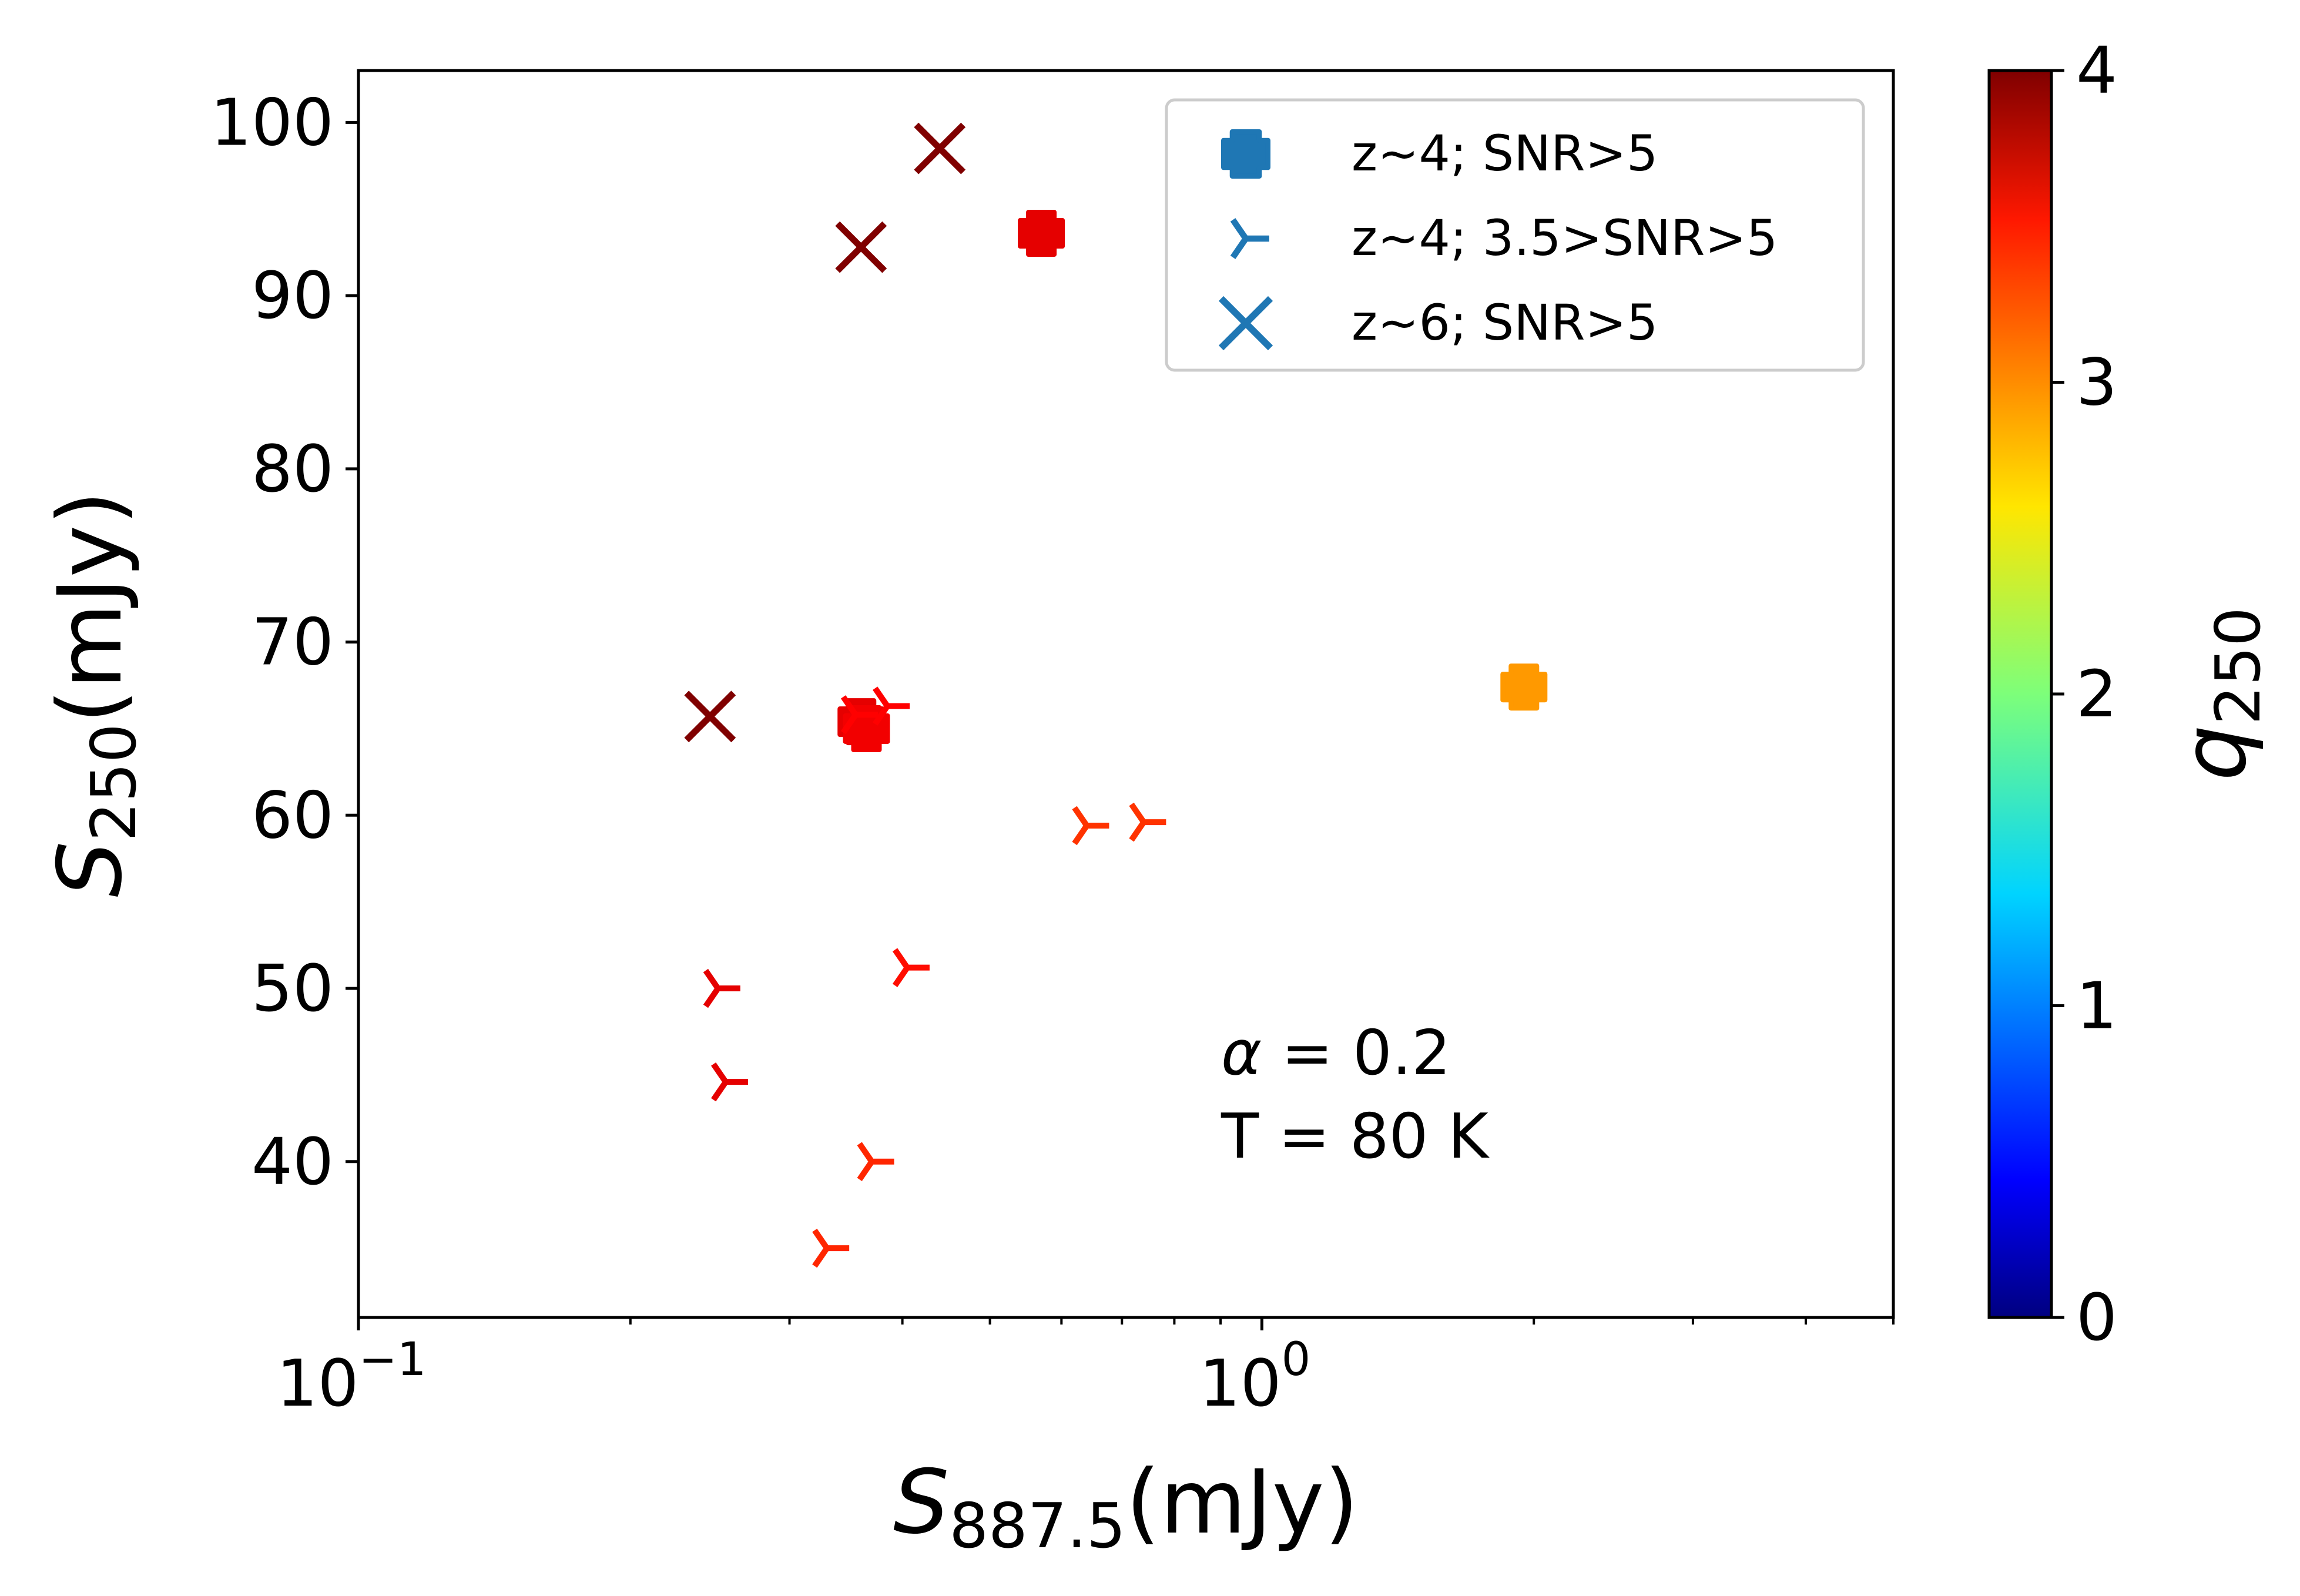  I want to click on annotation: α = 0.2 T = 80 K, so click(1355, 1094).